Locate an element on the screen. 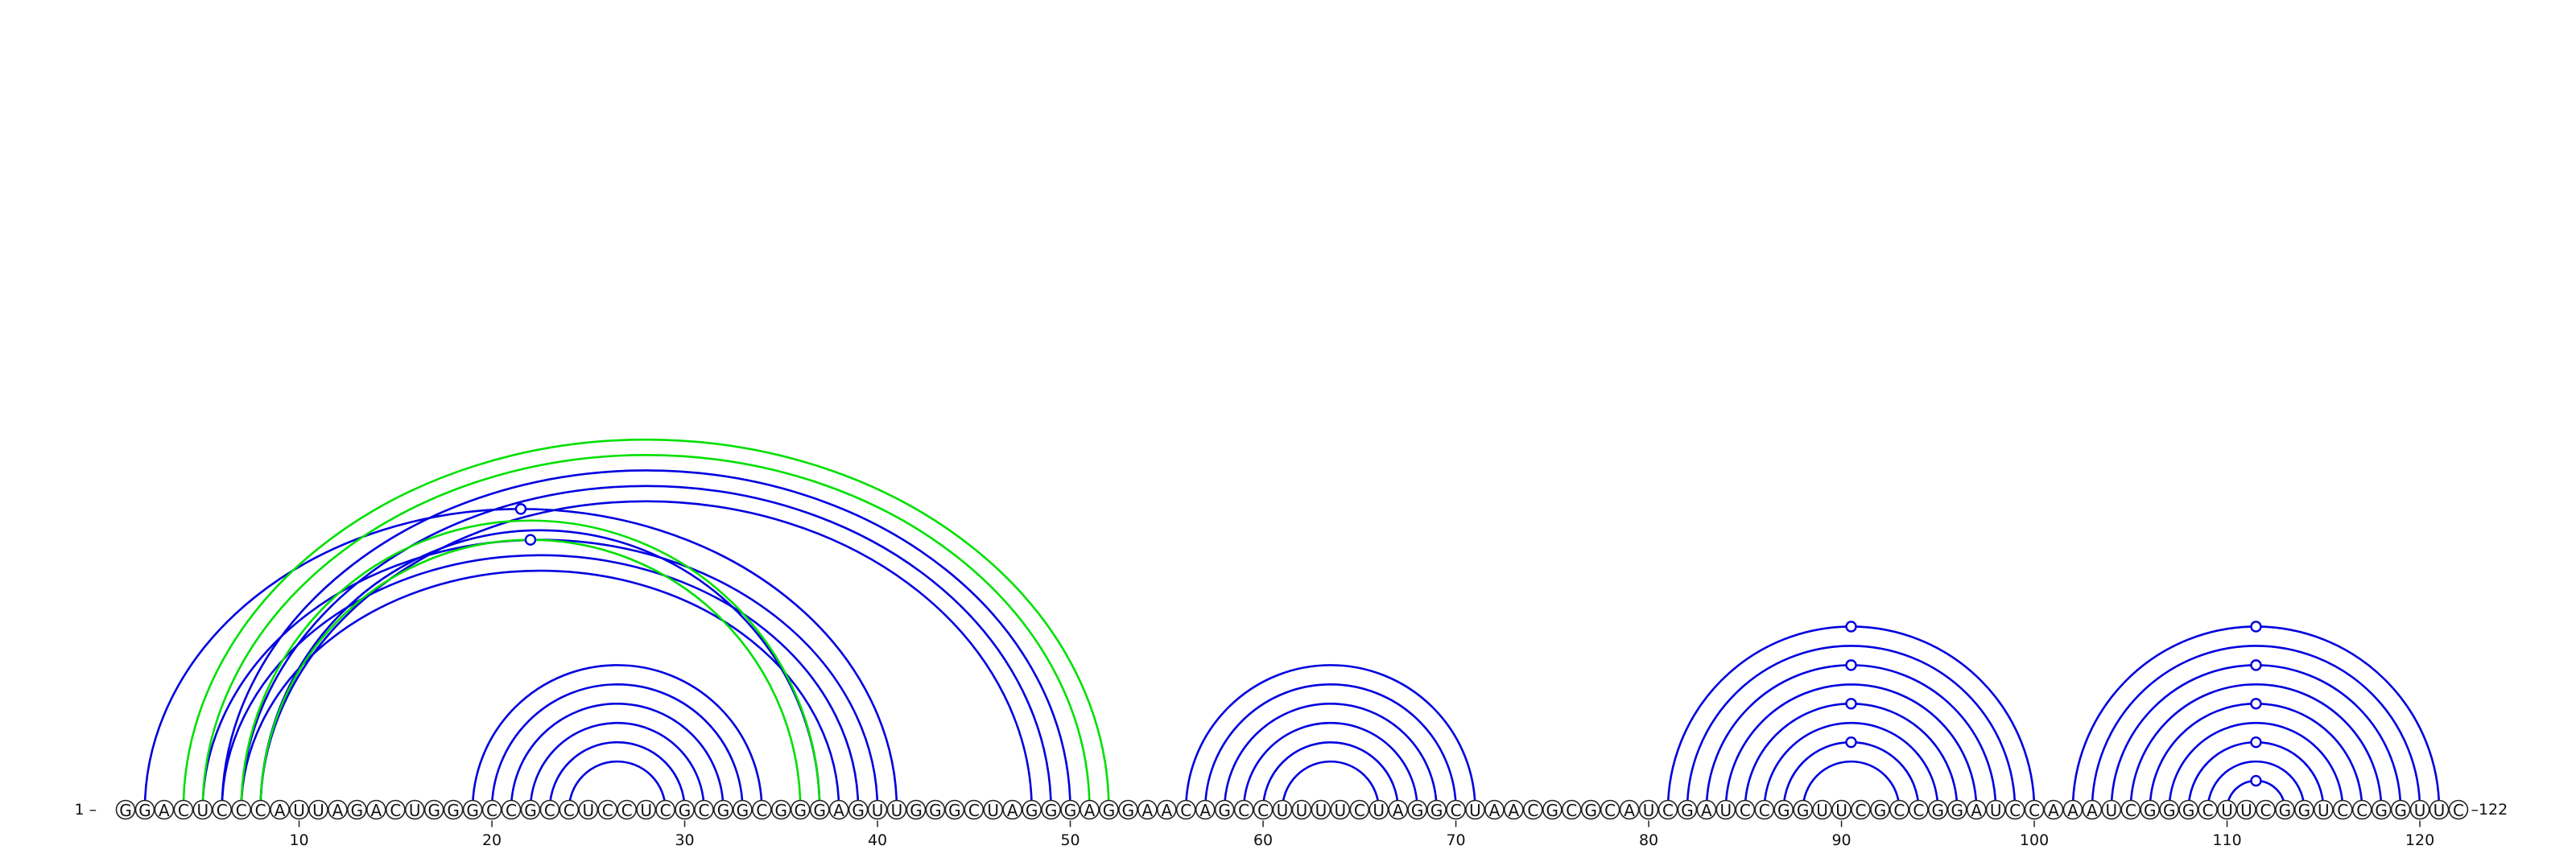 The image size is (2576, 858). arc-marker is located at coordinates (530, 540).